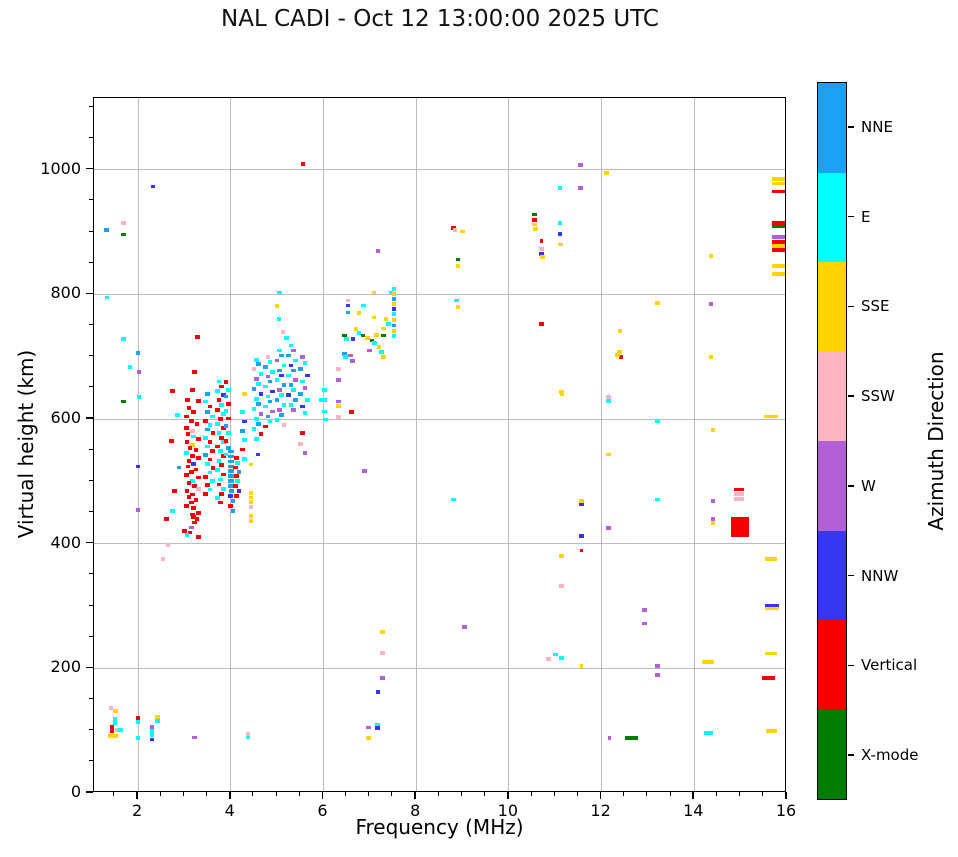 The image size is (958, 857). What do you see at coordinates (600, 795) in the screenshot?
I see `x-major-tick` at bounding box center [600, 795].